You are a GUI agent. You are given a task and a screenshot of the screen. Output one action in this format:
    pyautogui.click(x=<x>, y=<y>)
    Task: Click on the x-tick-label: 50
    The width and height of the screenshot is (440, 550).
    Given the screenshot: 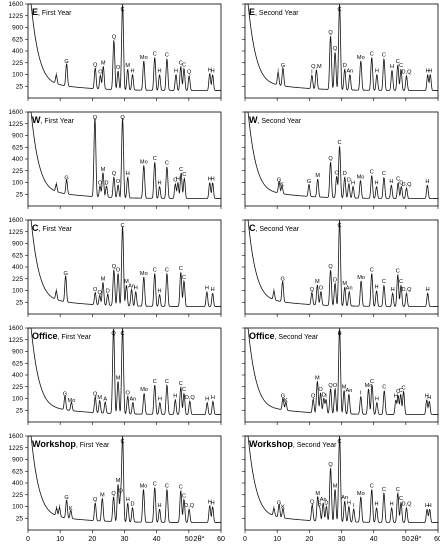 What is the action you would take?
    pyautogui.click(x=189, y=539)
    